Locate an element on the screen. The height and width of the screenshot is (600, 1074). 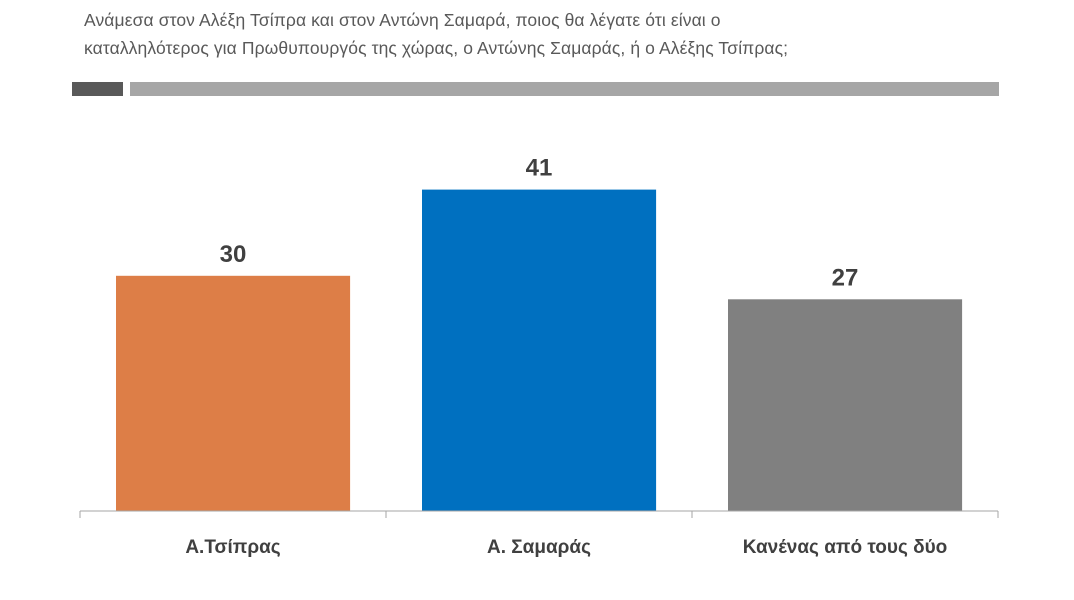
category-label-1: Α.Τσίπρας is located at coordinates (232, 547).